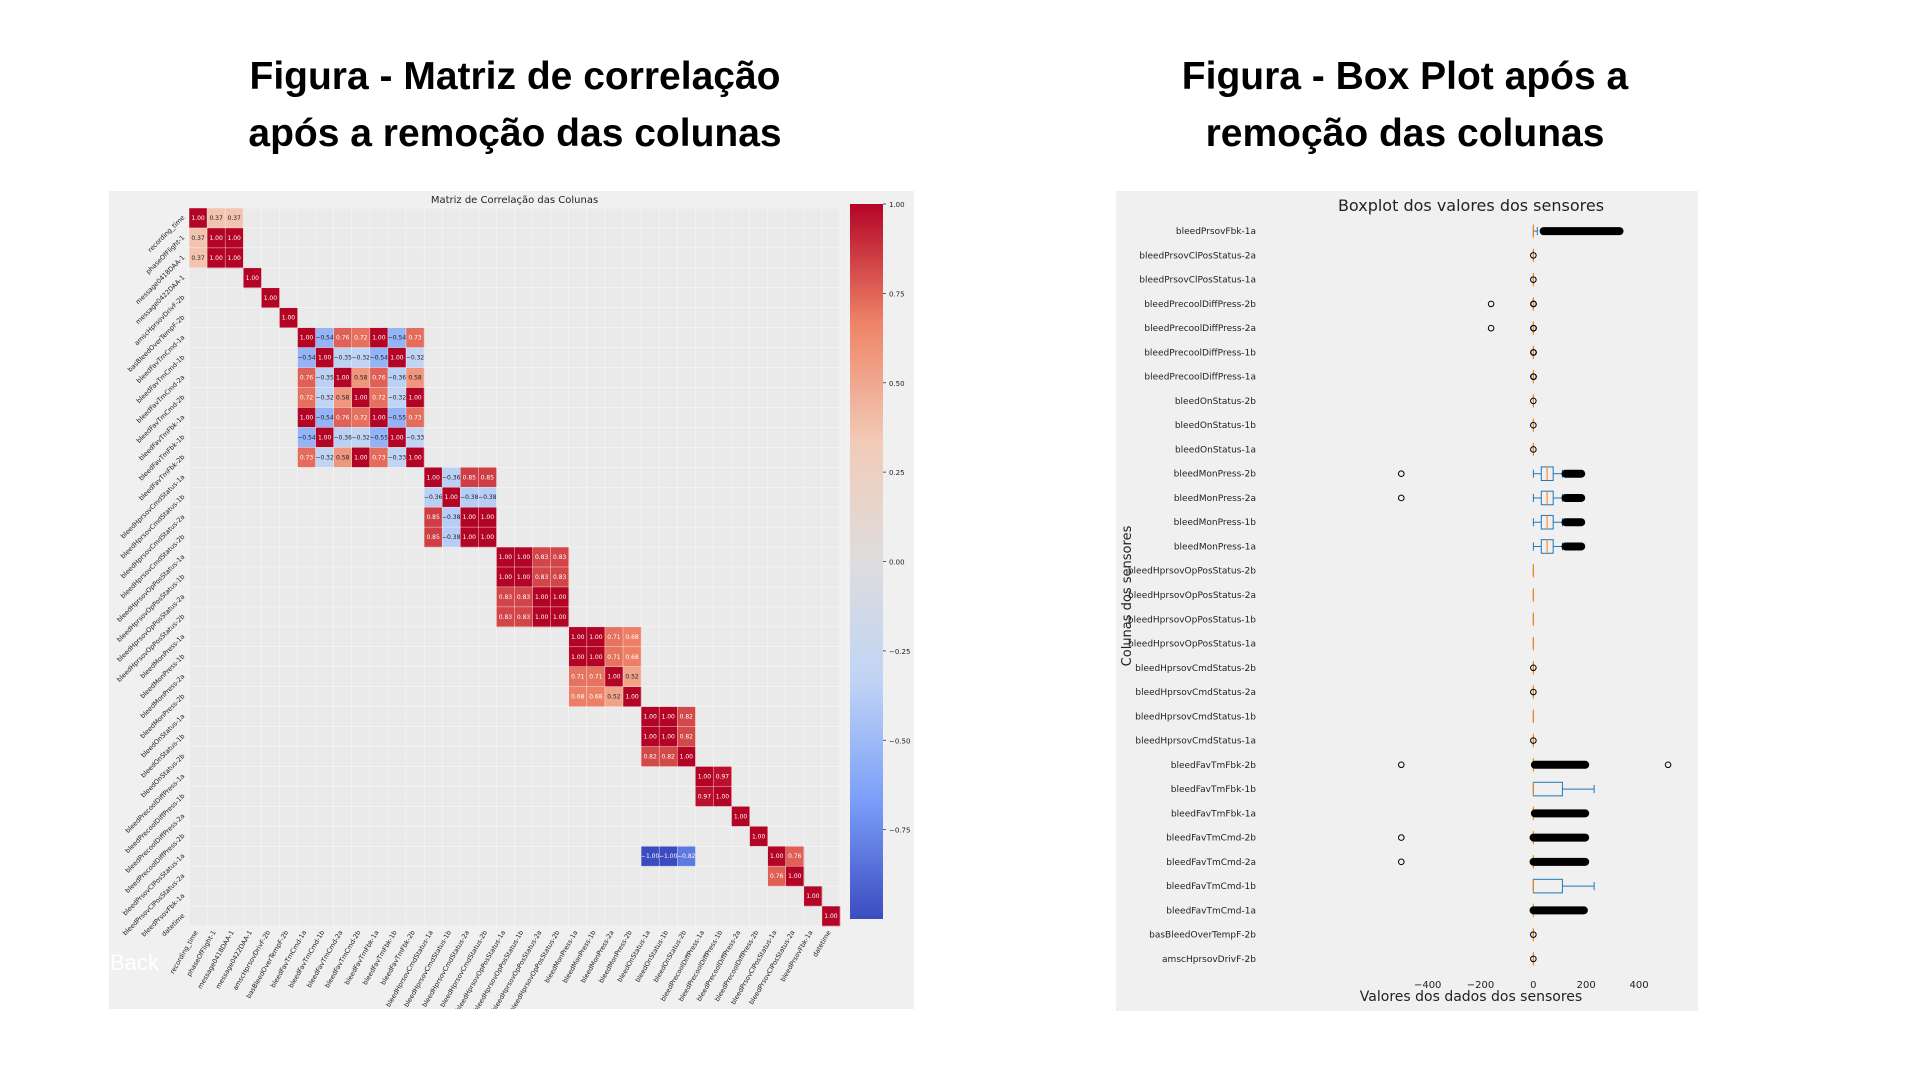 Image resolution: width=1920 pixels, height=1080 pixels. What do you see at coordinates (134, 962) in the screenshot?
I see `back-label: Back` at bounding box center [134, 962].